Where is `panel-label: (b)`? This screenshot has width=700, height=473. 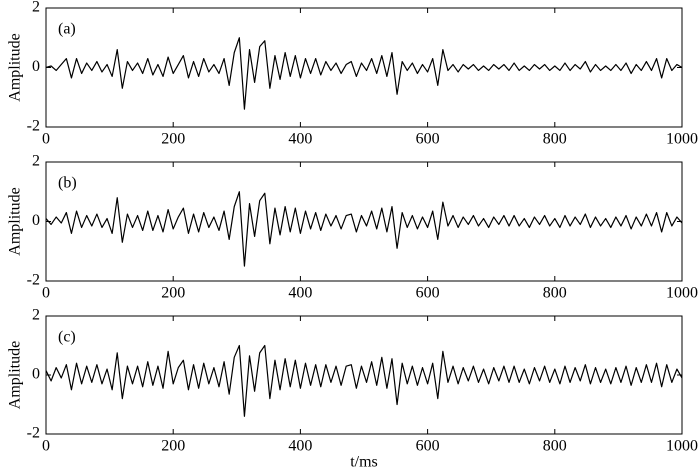 panel-label: (b) is located at coordinates (67, 183).